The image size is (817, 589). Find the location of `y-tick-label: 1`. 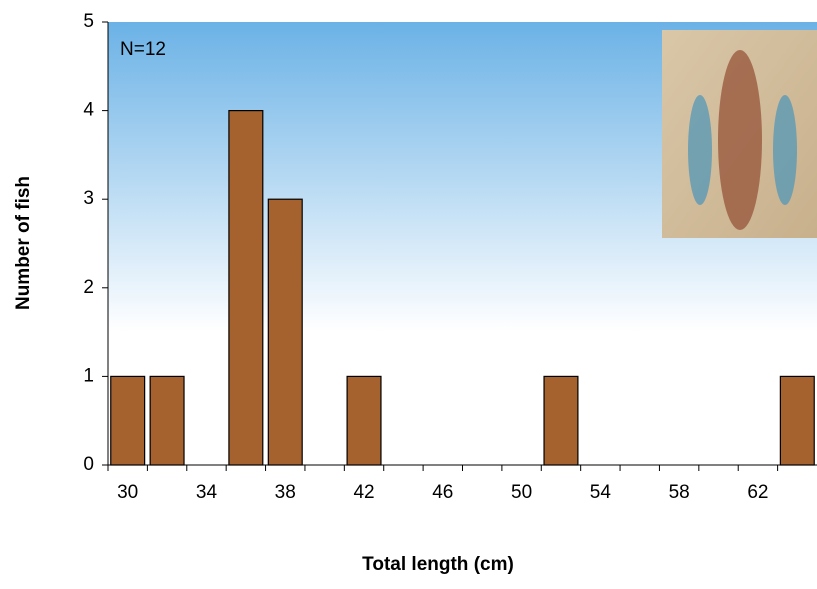

y-tick-label: 1 is located at coordinates (88, 375).